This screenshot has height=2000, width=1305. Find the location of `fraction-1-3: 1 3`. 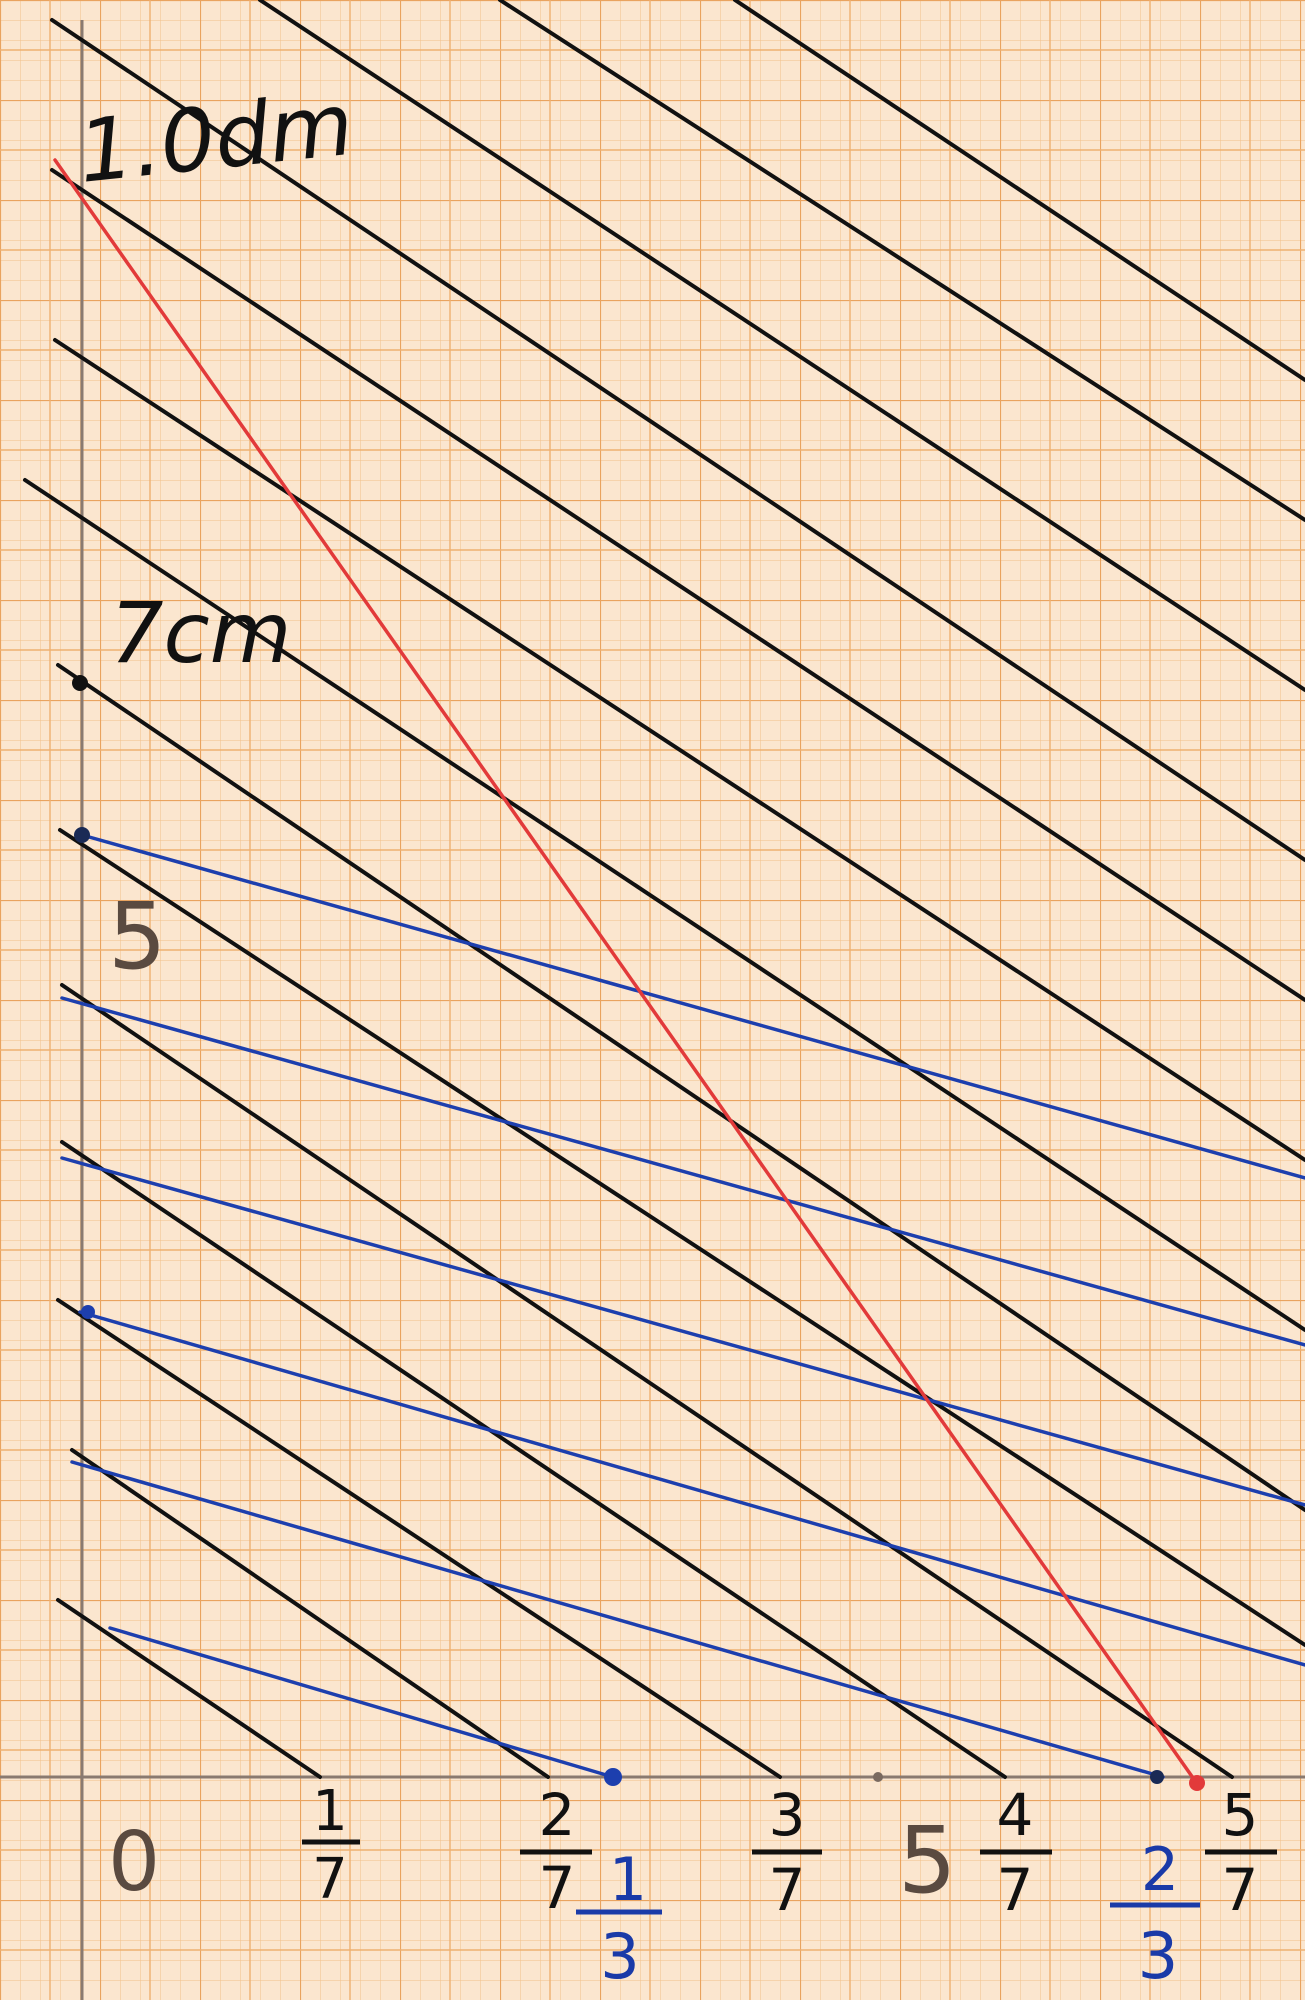

fraction-1-3: 1 3 is located at coordinates (619, 1919).